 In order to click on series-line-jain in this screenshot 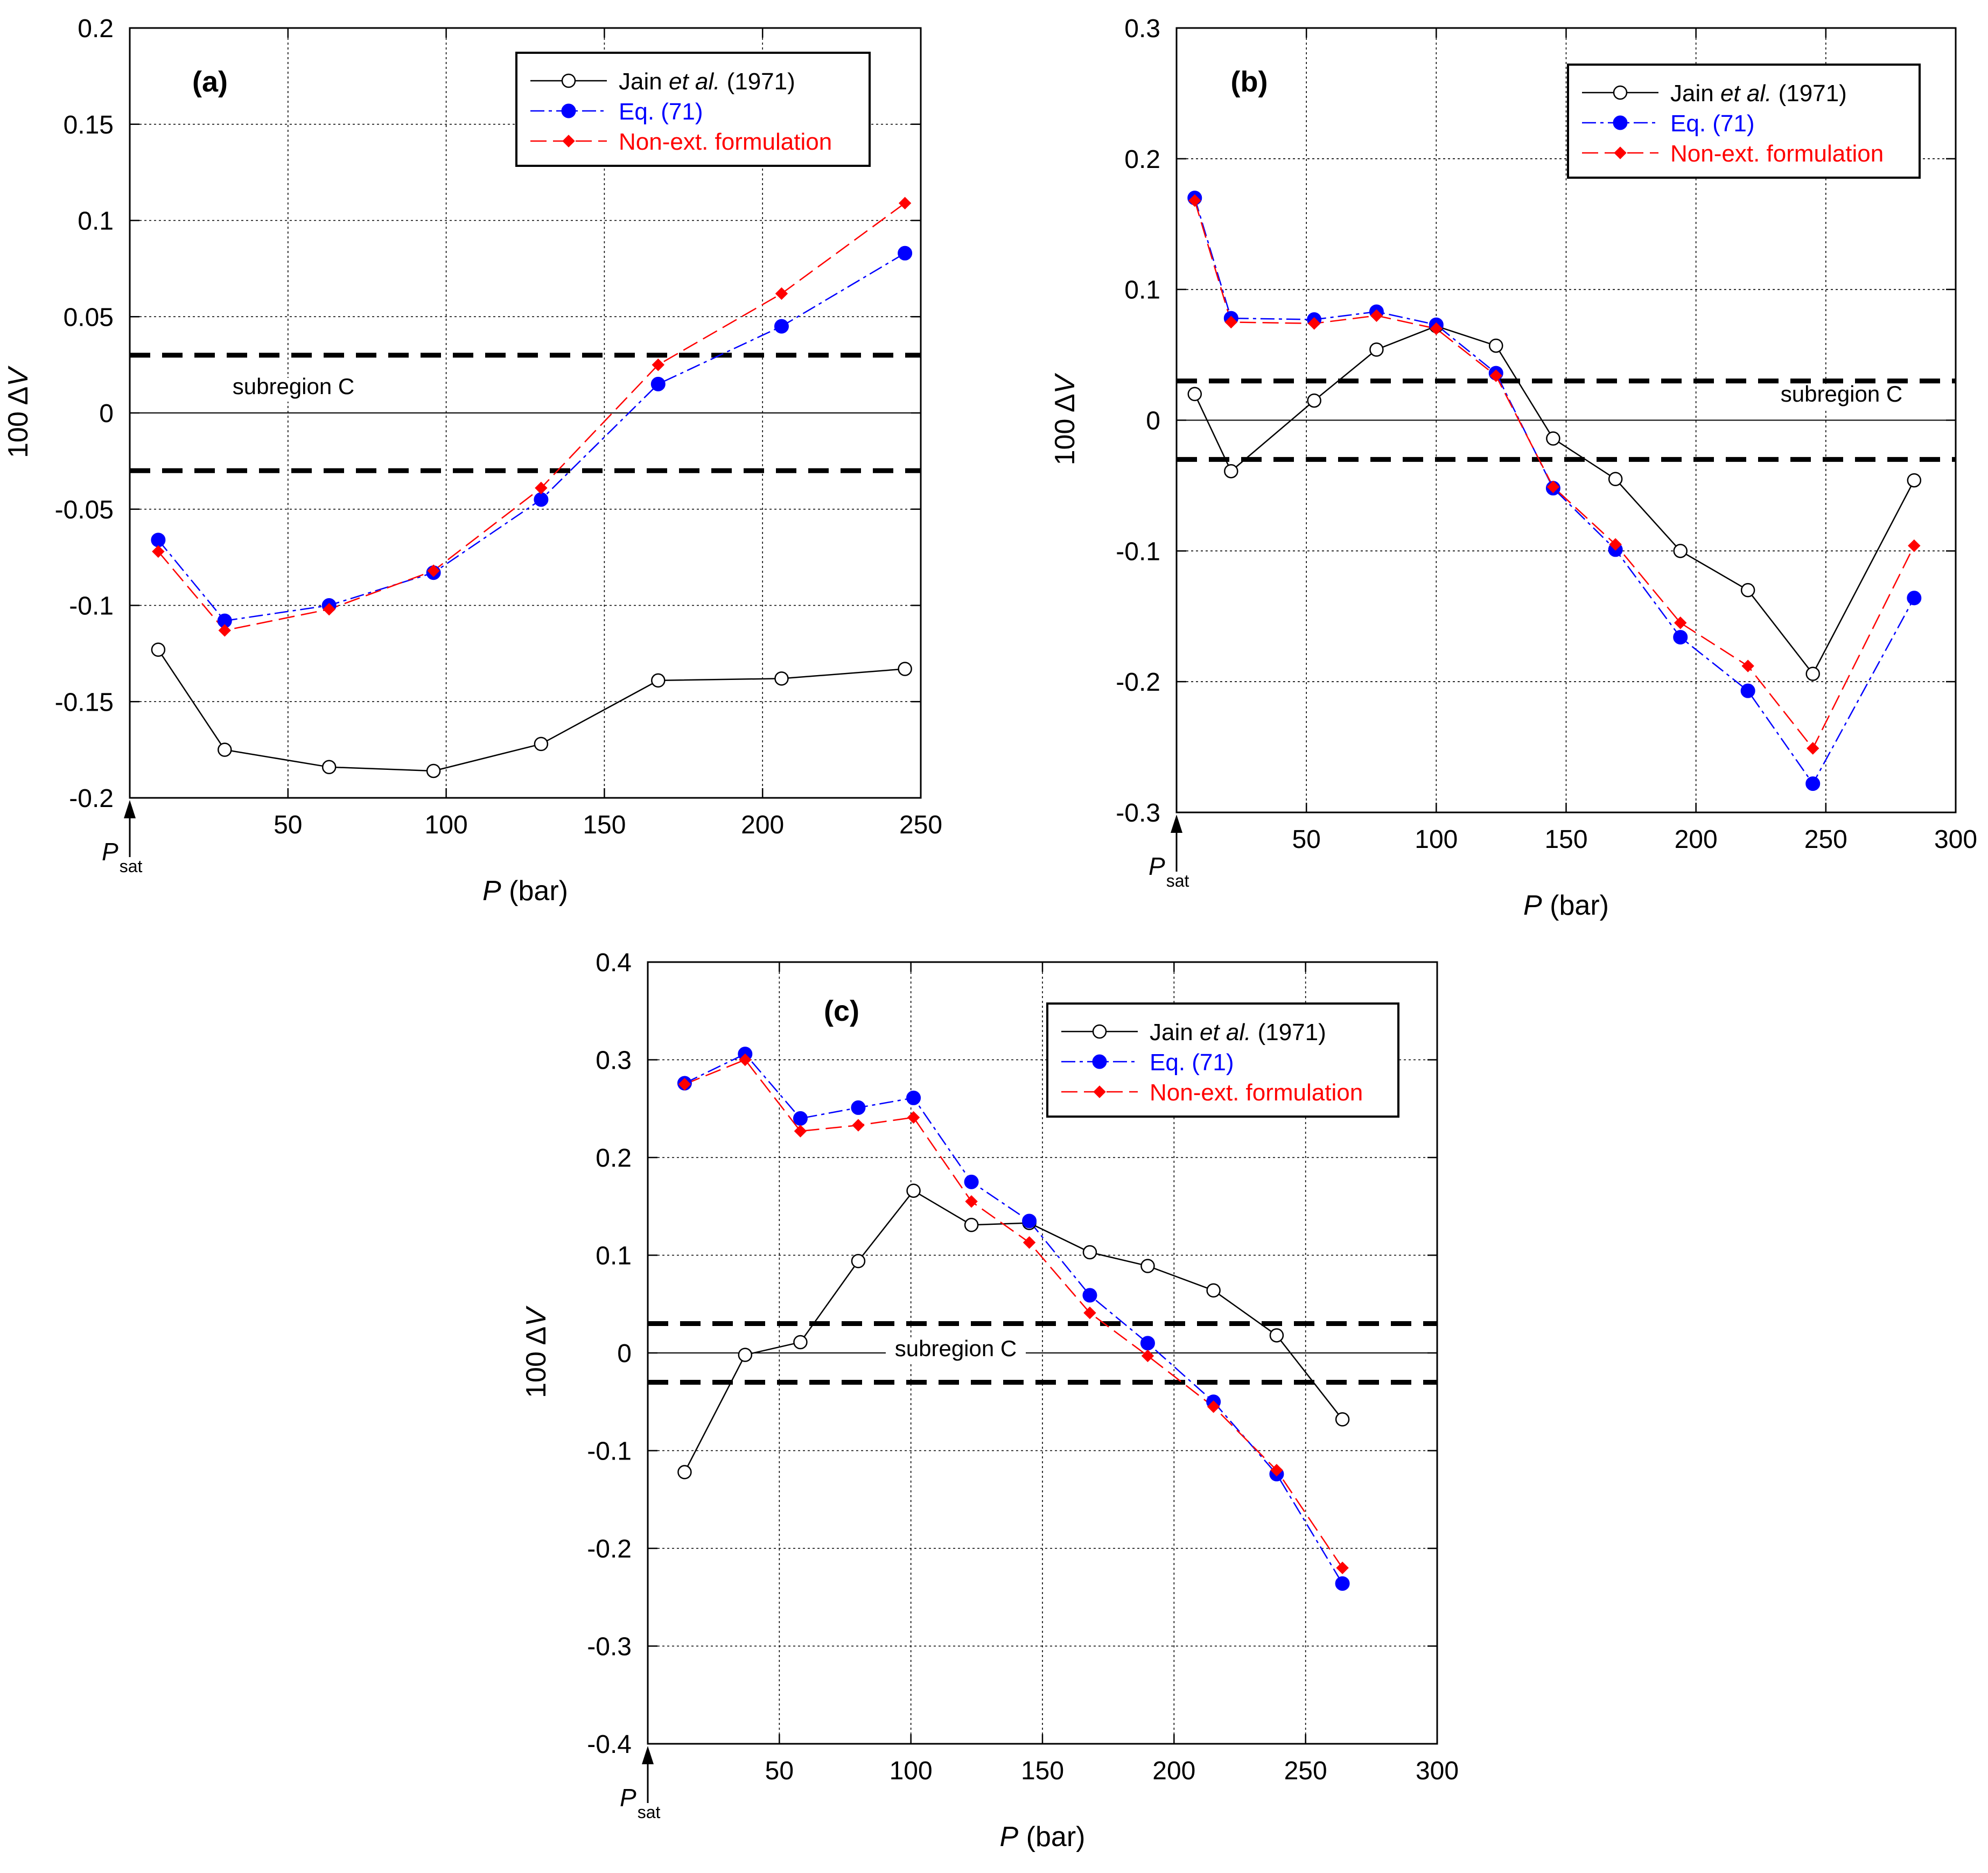, I will do `click(531, 710)`.